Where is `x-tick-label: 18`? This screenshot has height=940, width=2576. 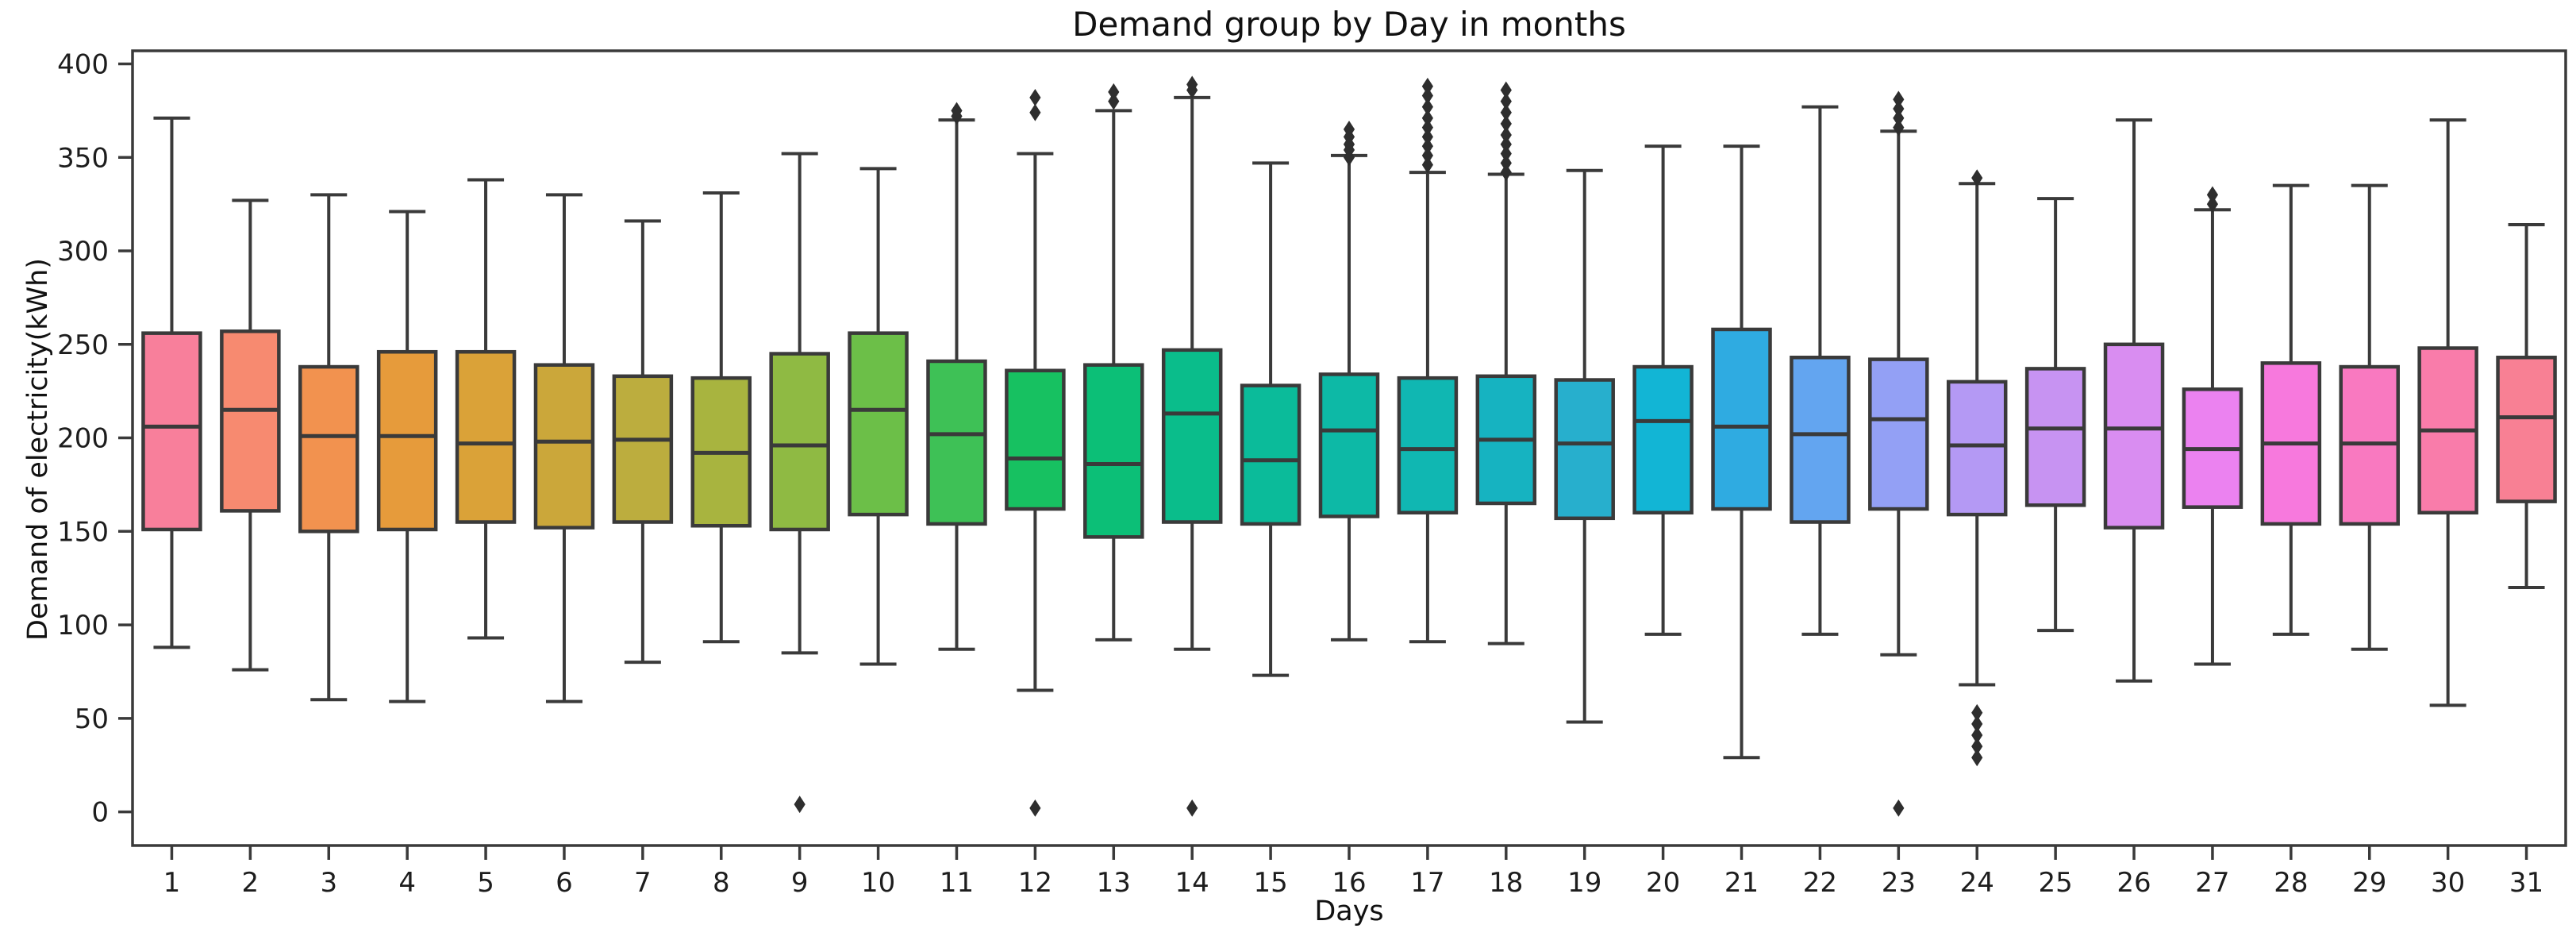
x-tick-label: 18 is located at coordinates (1506, 883).